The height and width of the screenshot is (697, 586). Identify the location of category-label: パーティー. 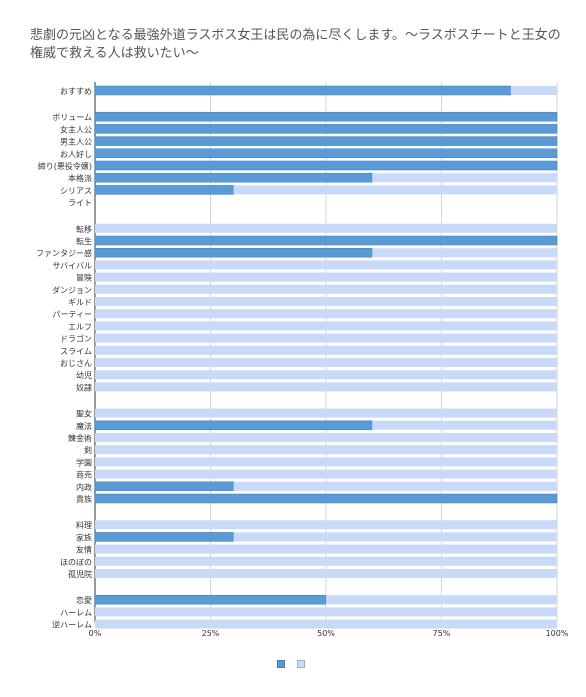
(72, 314).